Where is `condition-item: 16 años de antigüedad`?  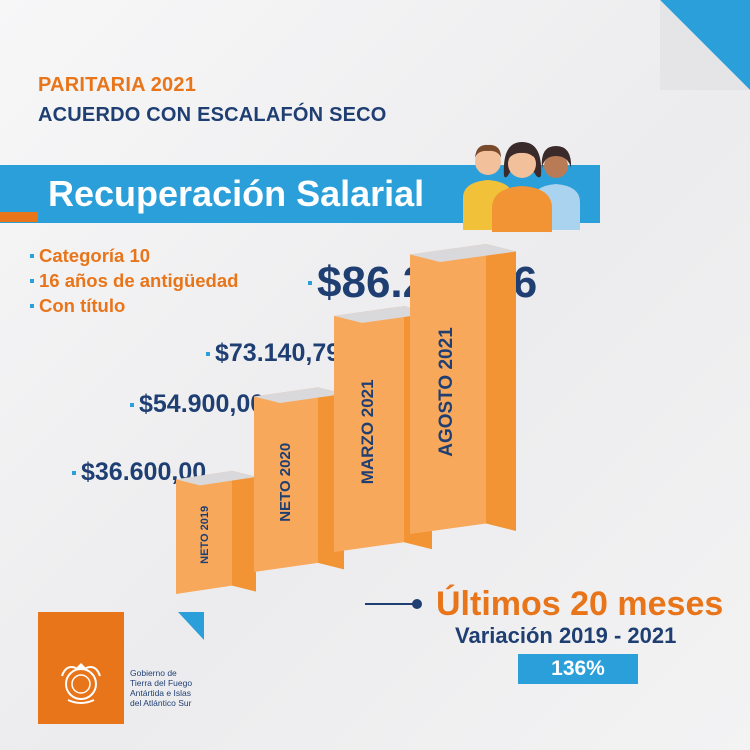
condition-item: 16 años de antigüedad is located at coordinates (134, 280).